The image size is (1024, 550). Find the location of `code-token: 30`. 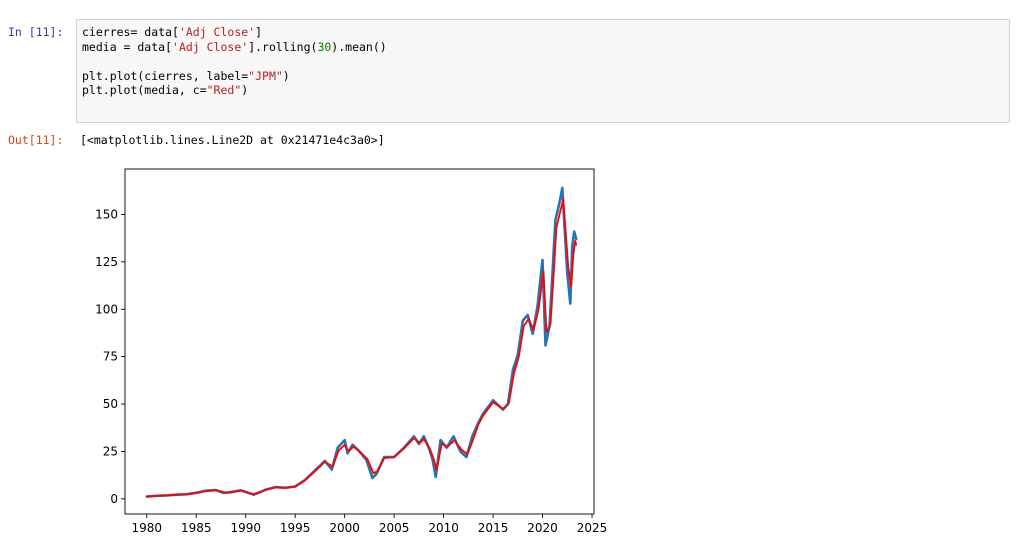

code-token: 30 is located at coordinates (324, 46).